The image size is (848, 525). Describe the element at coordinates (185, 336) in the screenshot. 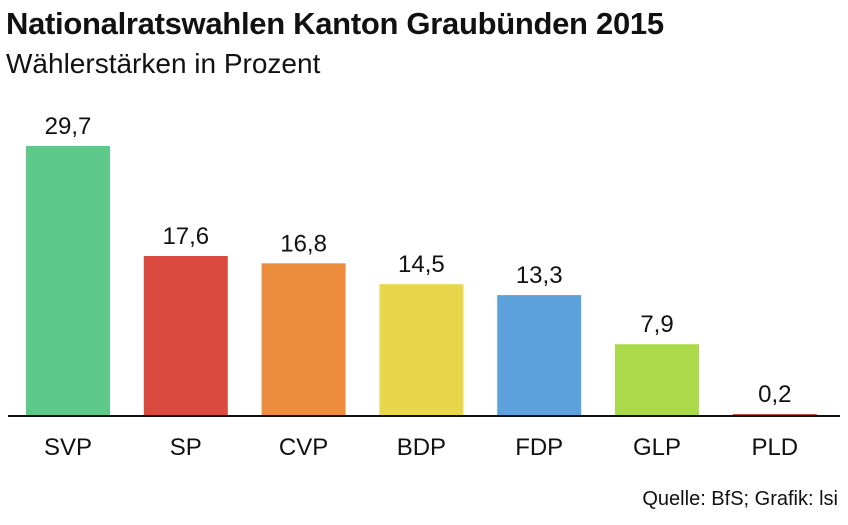

I see `bar-sp` at that location.